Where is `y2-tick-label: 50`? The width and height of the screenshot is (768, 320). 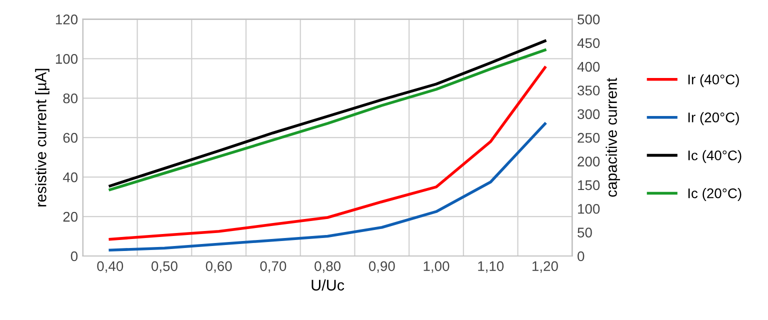 y2-tick-label: 50 is located at coordinates (585, 233).